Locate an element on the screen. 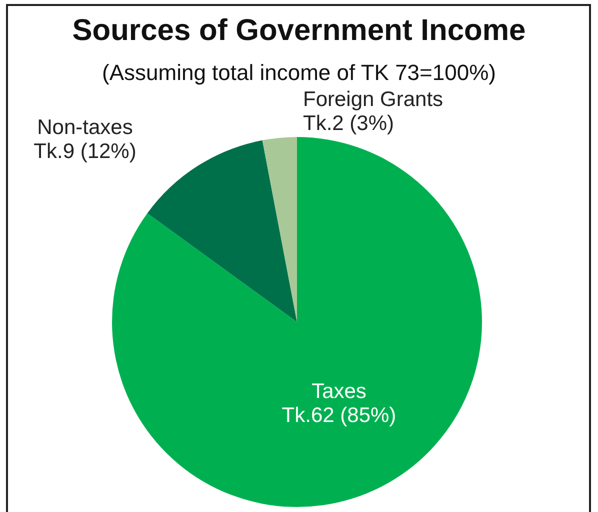  slice-label: Foreign Grants is located at coordinates (373, 99).